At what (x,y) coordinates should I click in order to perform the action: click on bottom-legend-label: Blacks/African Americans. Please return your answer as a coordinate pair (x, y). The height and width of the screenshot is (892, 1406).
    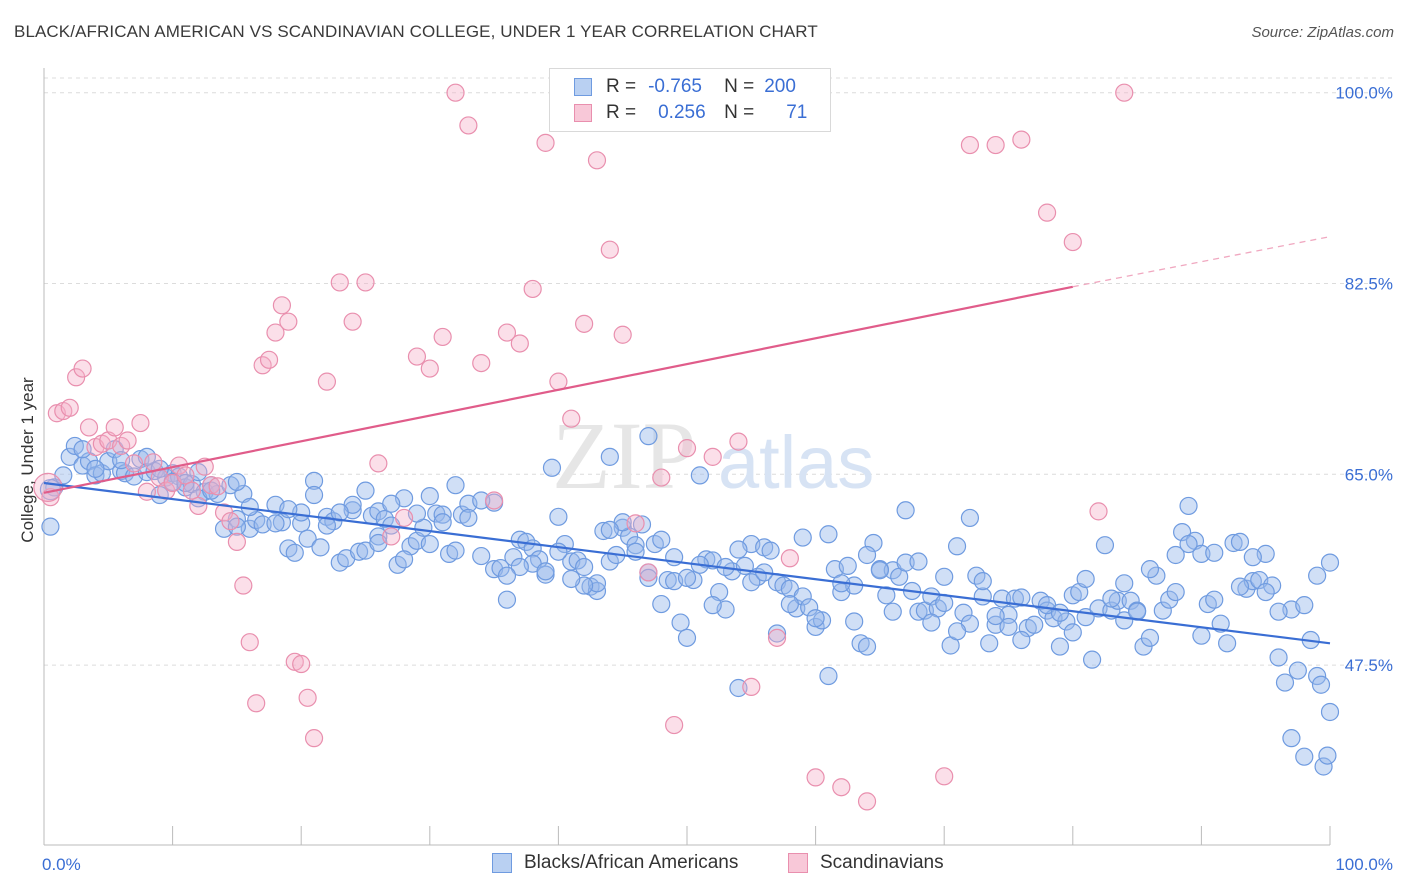
    Looking at the image, I should click on (631, 862).